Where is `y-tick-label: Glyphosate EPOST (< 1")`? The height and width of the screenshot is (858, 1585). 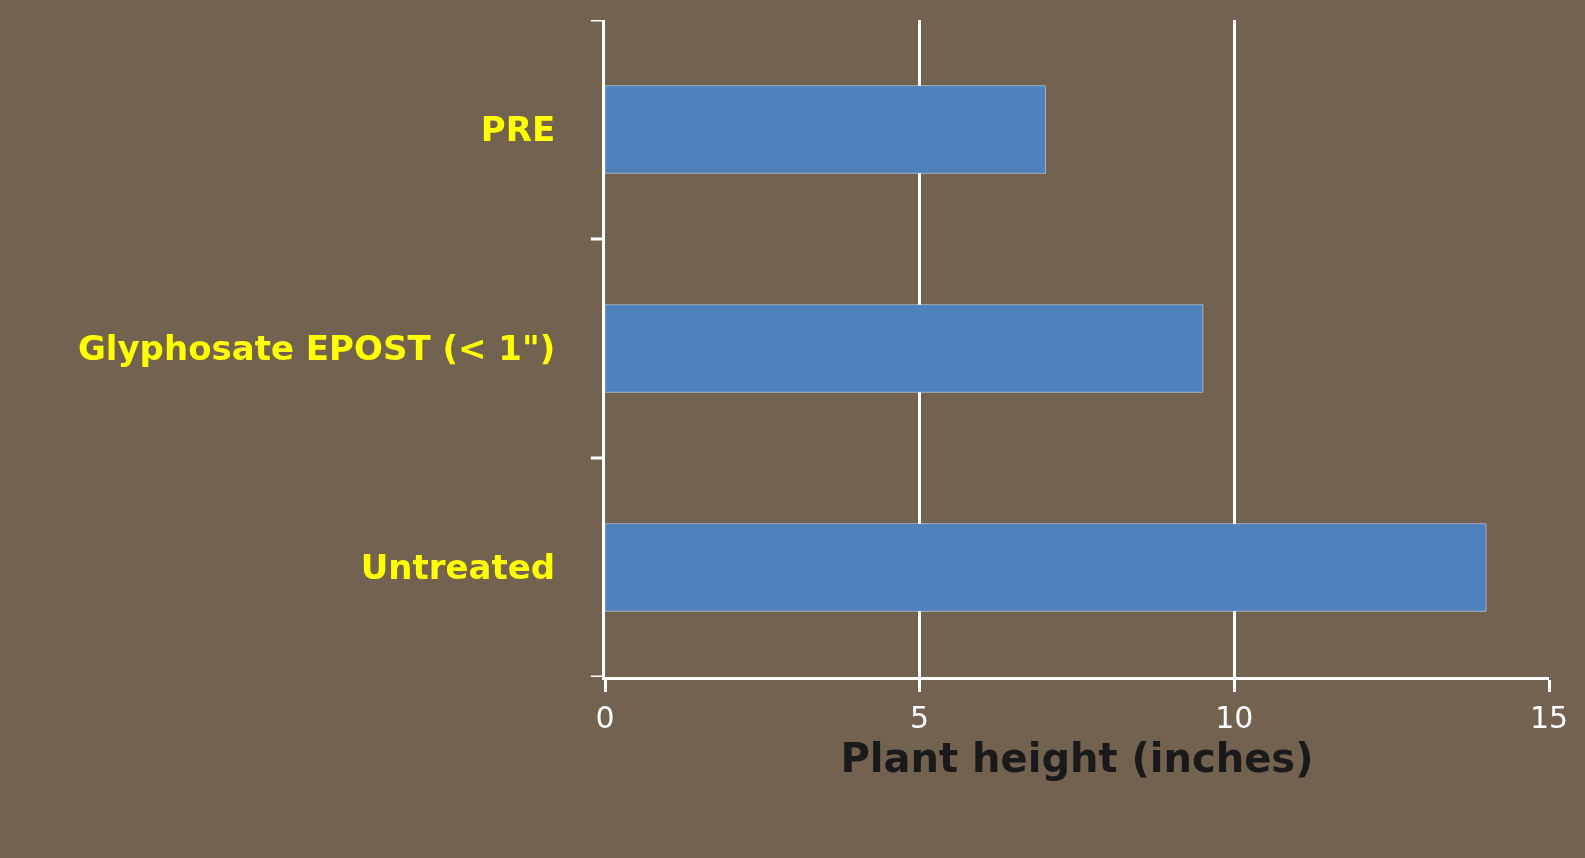
y-tick-label: Glyphosate EPOST (< 1") is located at coordinates (316, 348).